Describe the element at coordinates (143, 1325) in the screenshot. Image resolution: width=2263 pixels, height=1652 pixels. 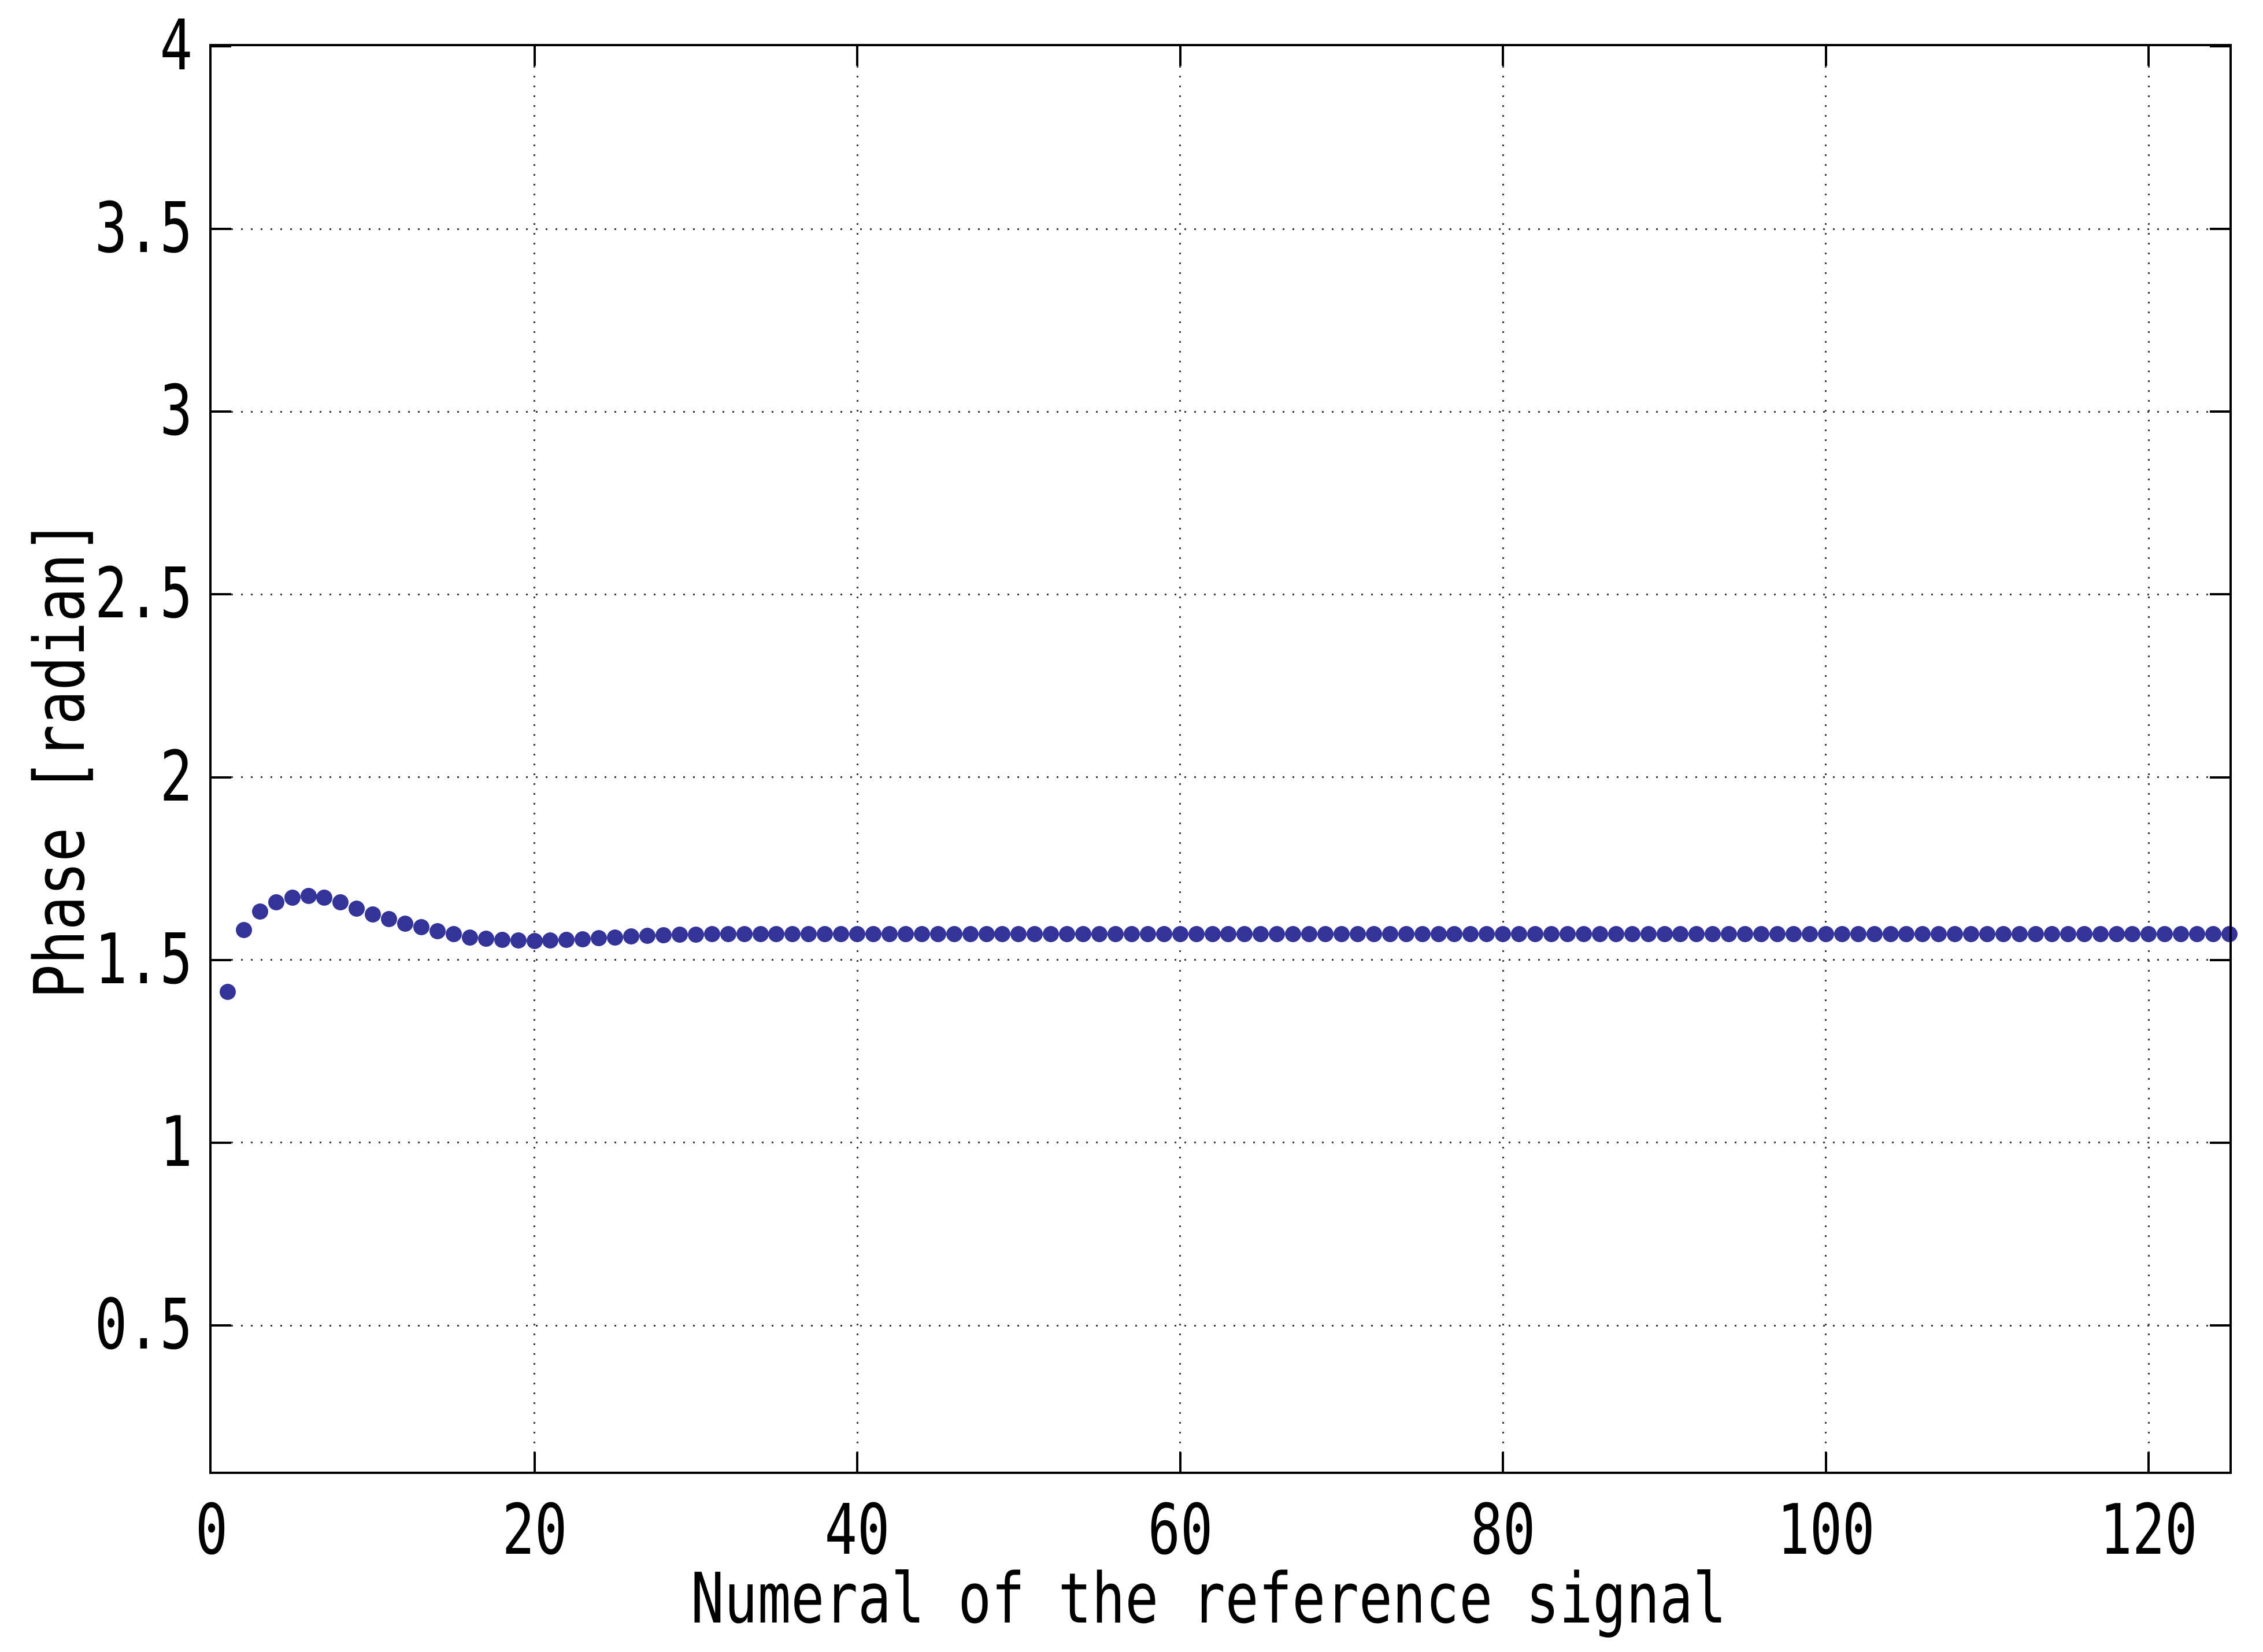
I see `y-tick-label: 0.5` at that location.